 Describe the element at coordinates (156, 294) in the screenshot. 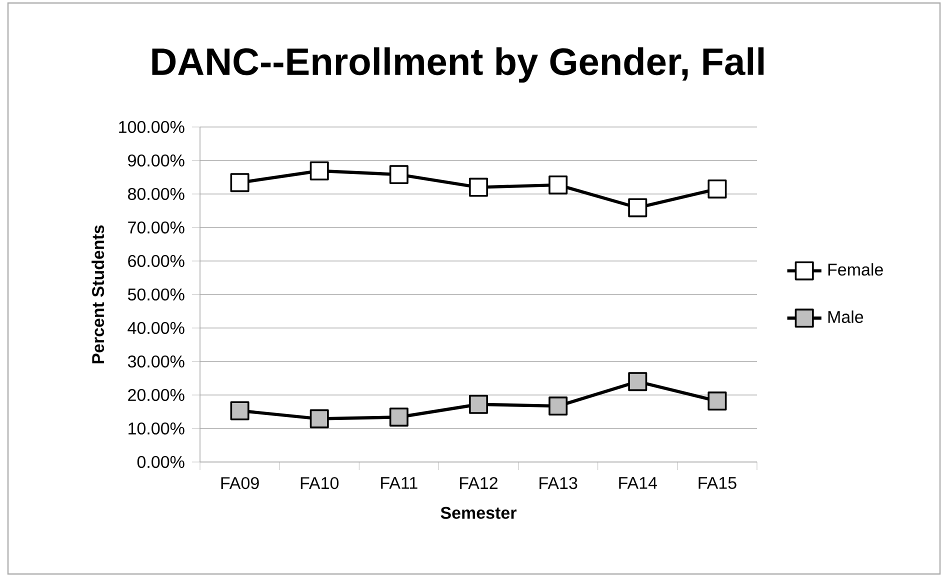

I see `y-tick-label: 50.00%` at that location.